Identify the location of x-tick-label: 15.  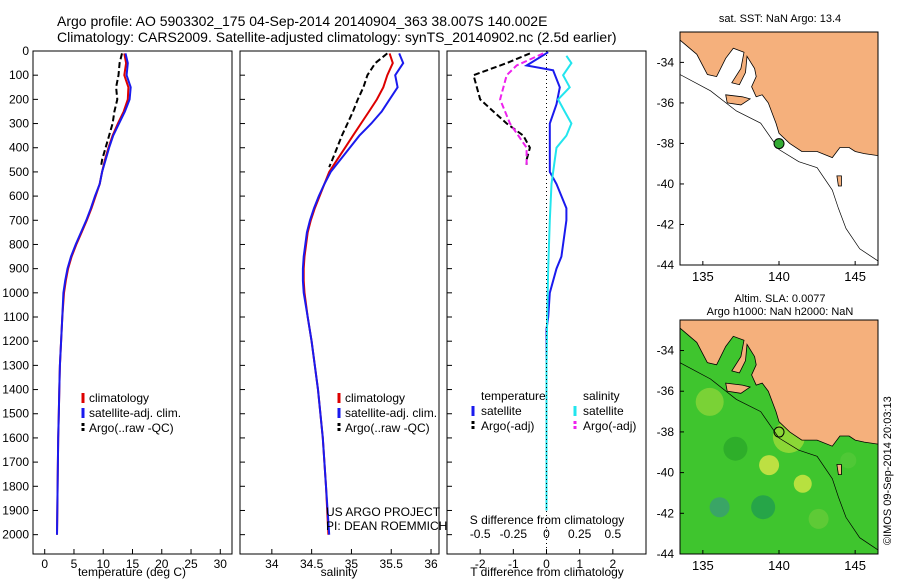
(133, 564).